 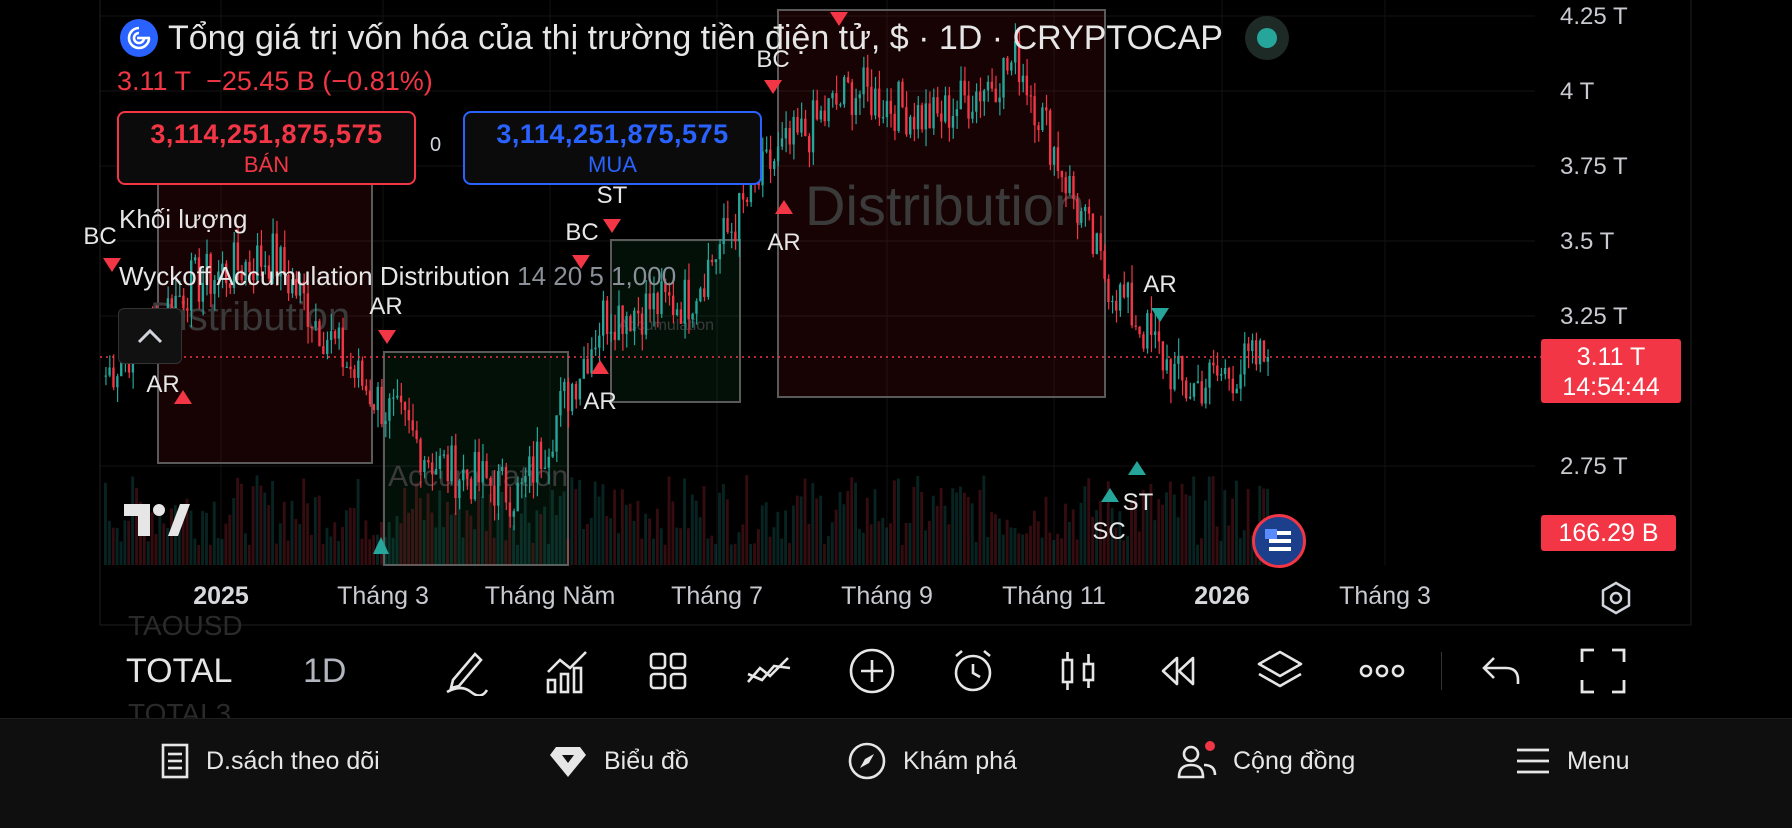 I want to click on layout-button, so click(x=668, y=671).